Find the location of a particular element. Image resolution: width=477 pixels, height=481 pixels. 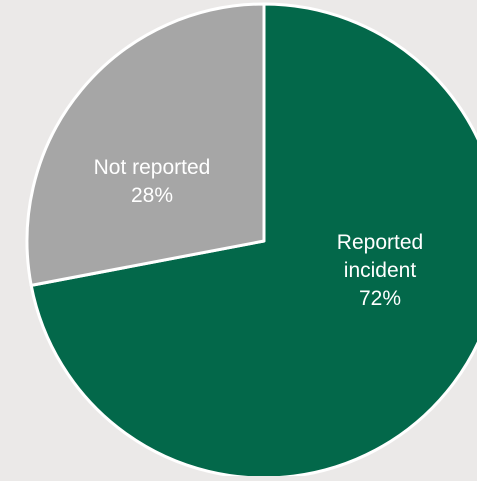

pie-value-label: 28% is located at coordinates (152, 195).